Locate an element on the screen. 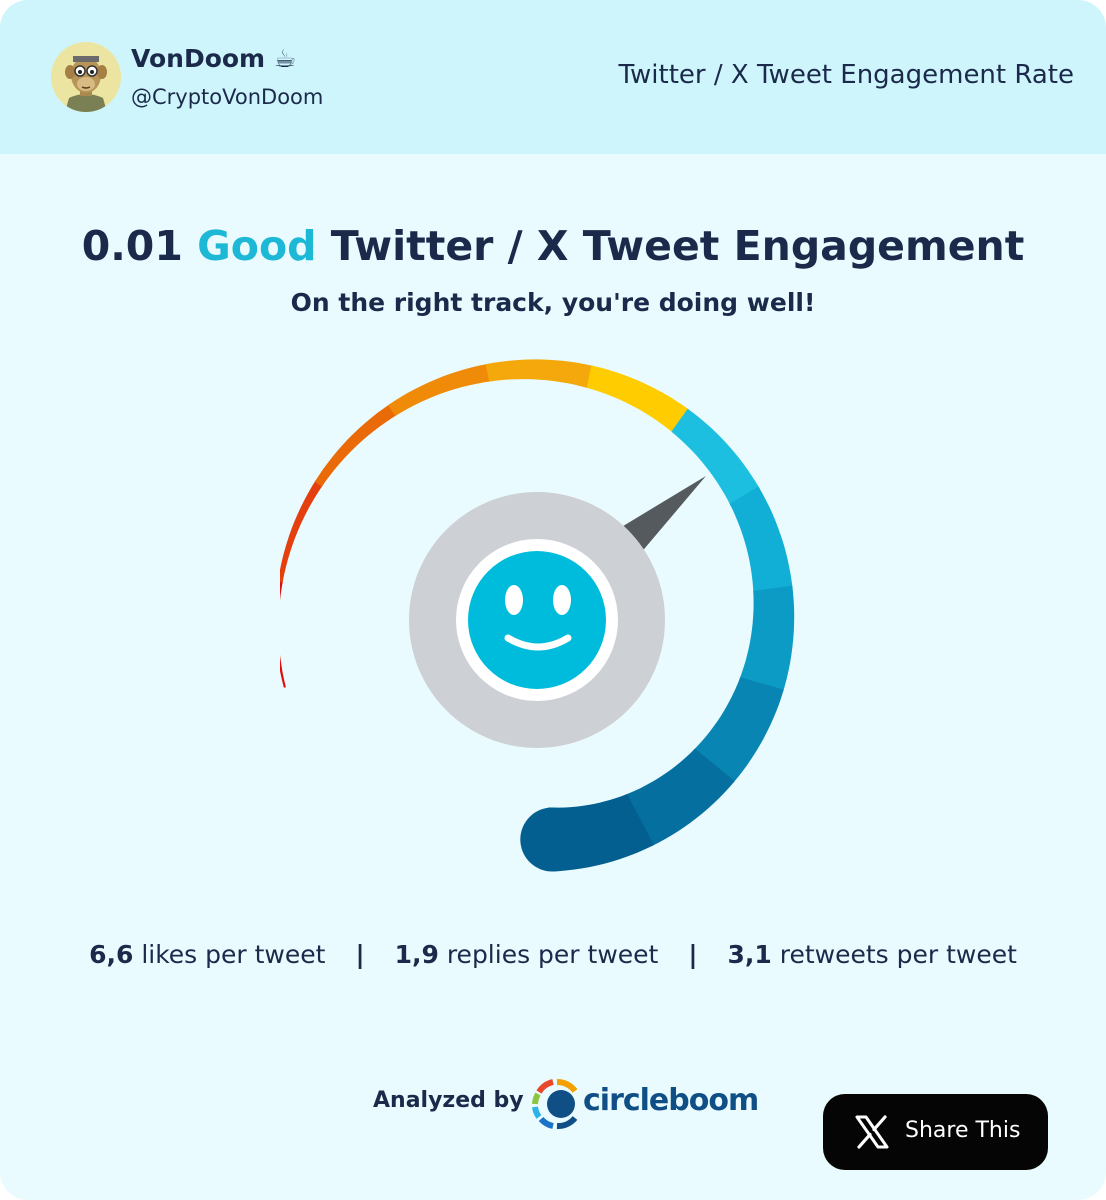  user-display-name: VonDoom is located at coordinates (198, 58).